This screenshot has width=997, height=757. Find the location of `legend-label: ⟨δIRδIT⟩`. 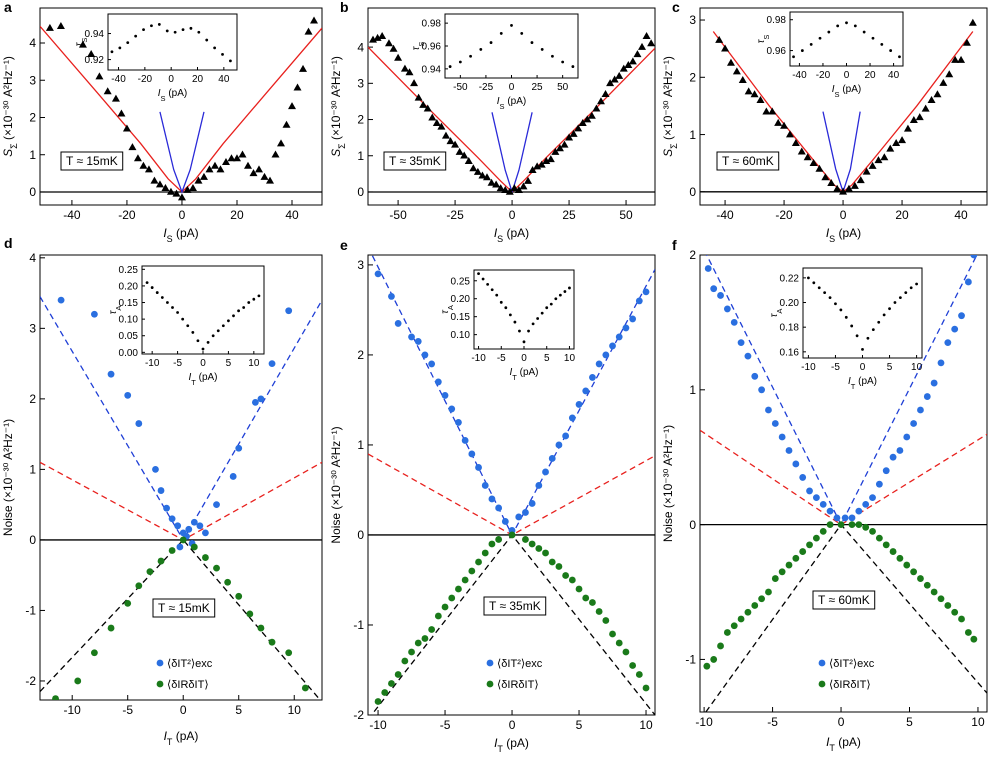

legend-label: ⟨δIRδIT⟩ is located at coordinates (850, 685).